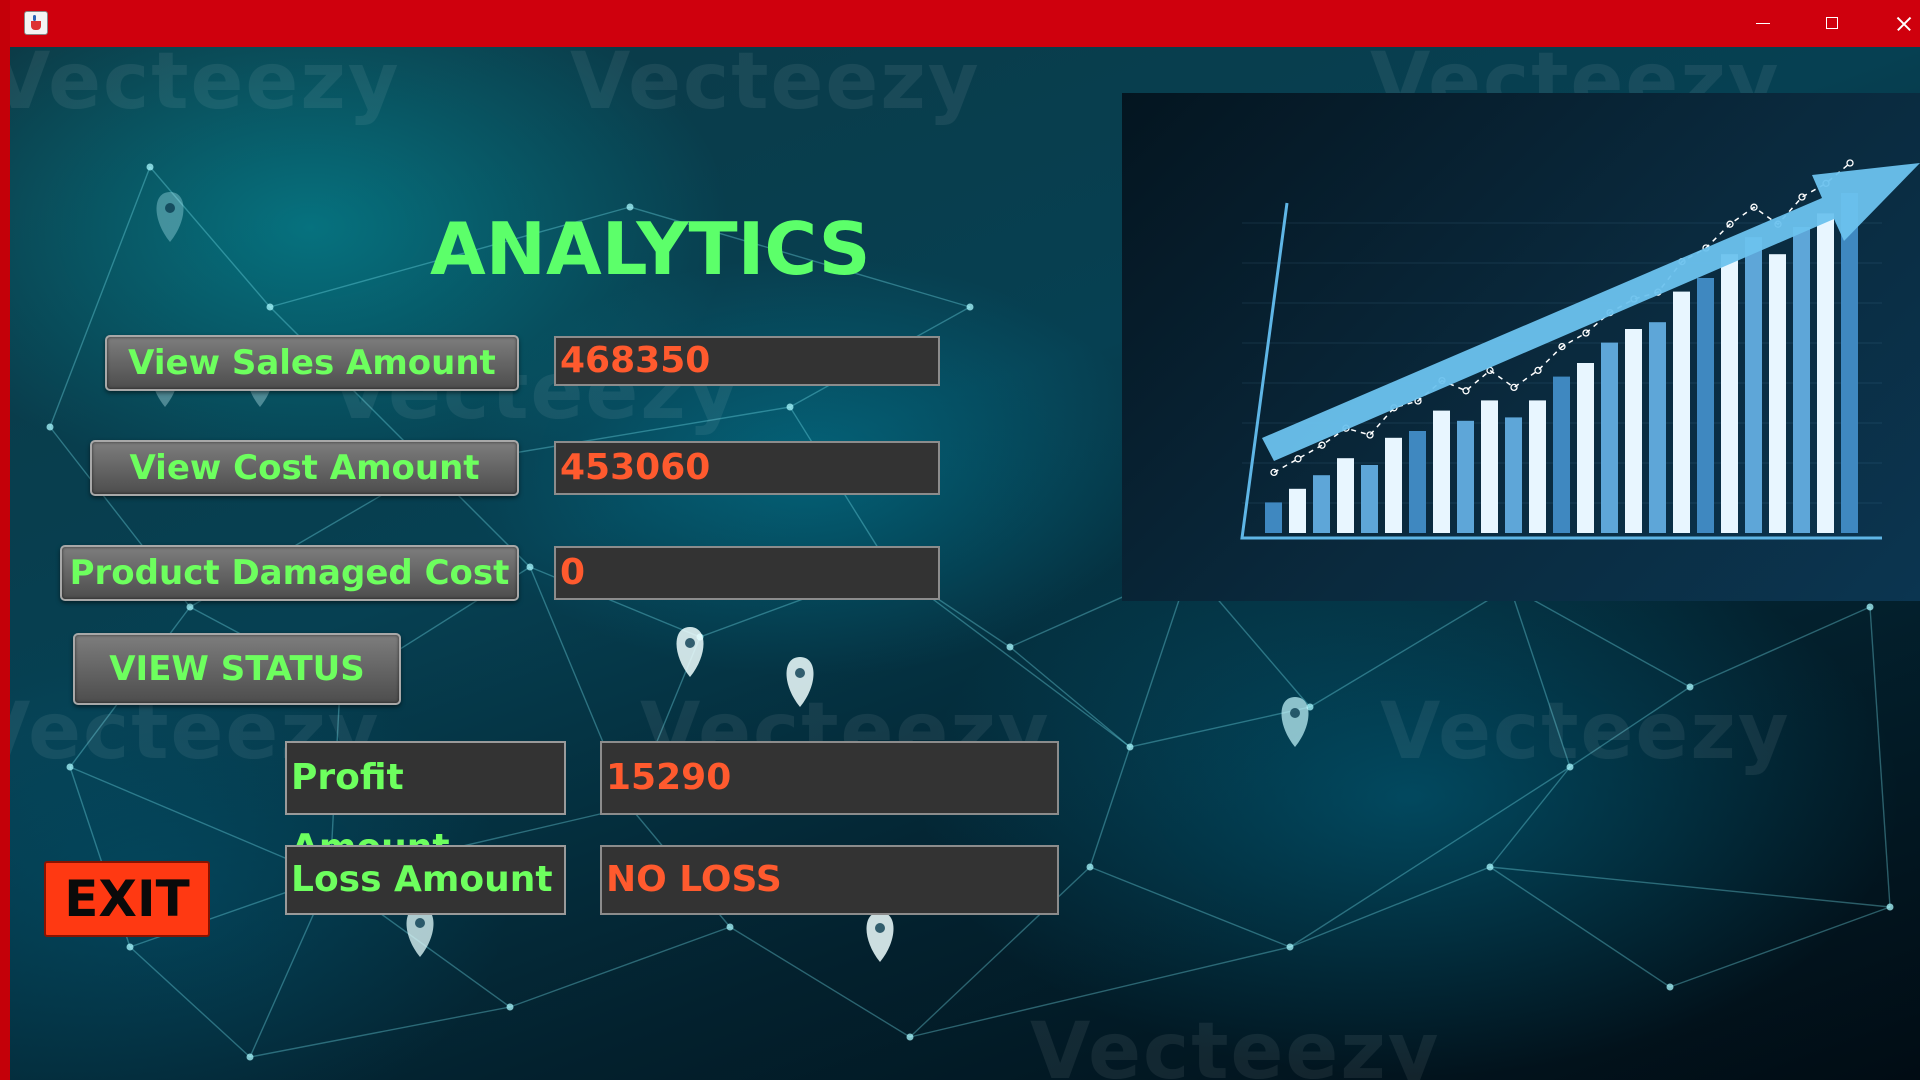  What do you see at coordinates (127, 899) in the screenshot?
I see `exit-button: EXIT` at bounding box center [127, 899].